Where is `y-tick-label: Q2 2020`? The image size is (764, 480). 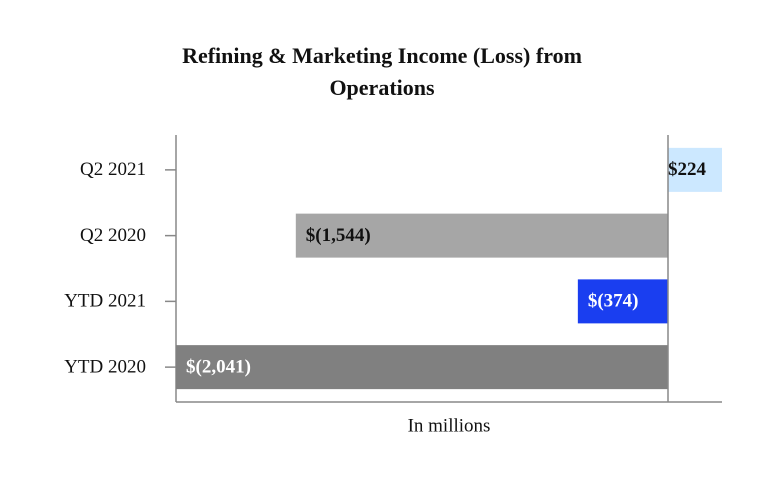 y-tick-label: Q2 2020 is located at coordinates (113, 235).